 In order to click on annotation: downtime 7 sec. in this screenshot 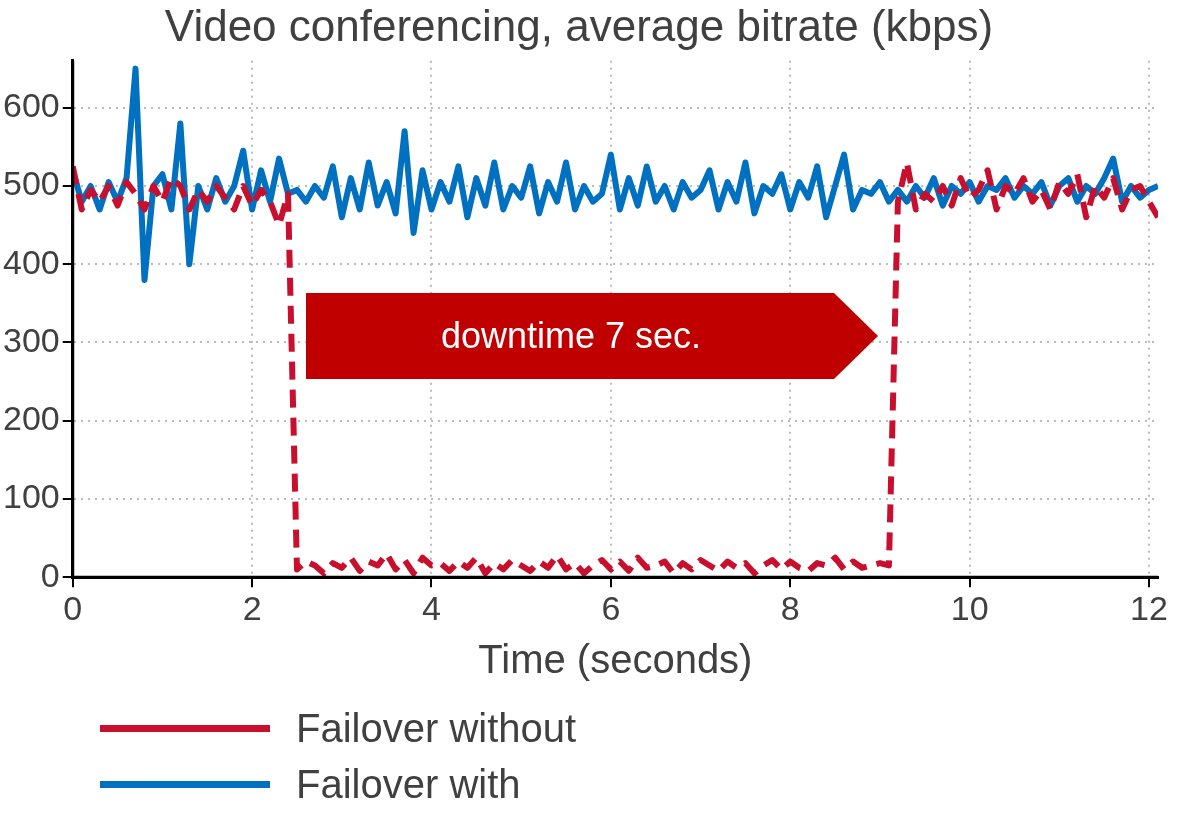, I will do `click(571, 336)`.